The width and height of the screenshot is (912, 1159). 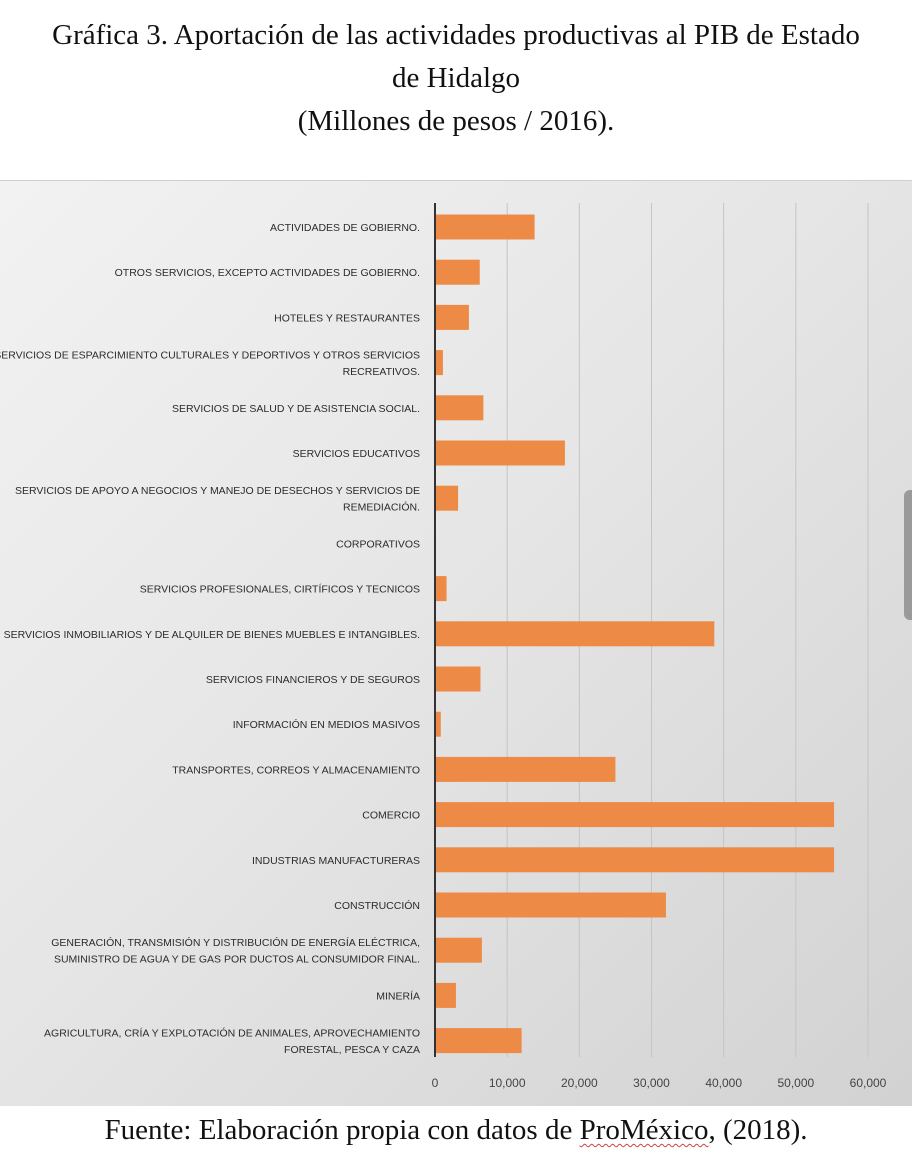 I want to click on category-label: CORPORATIVOS, so click(x=378, y=544).